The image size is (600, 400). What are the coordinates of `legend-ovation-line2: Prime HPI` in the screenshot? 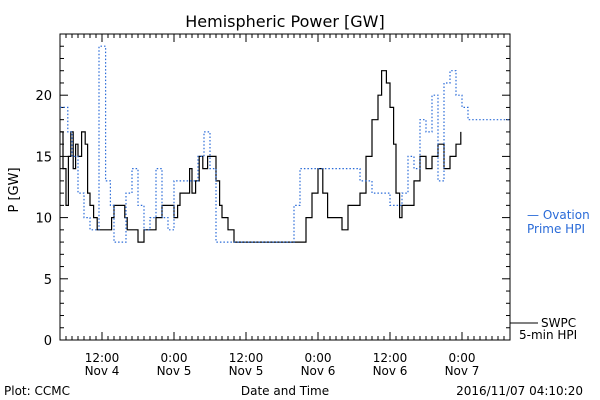 It's located at (556, 229).